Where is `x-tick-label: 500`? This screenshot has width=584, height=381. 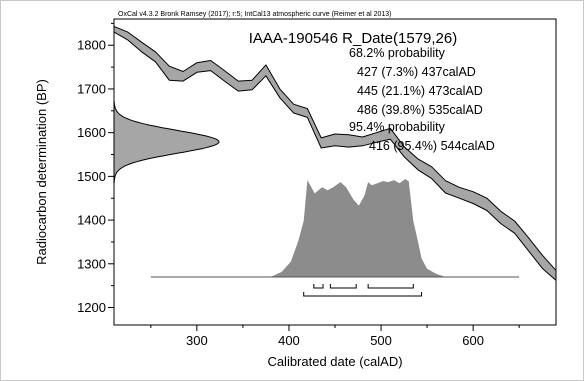 x-tick-label: 500 is located at coordinates (381, 340).